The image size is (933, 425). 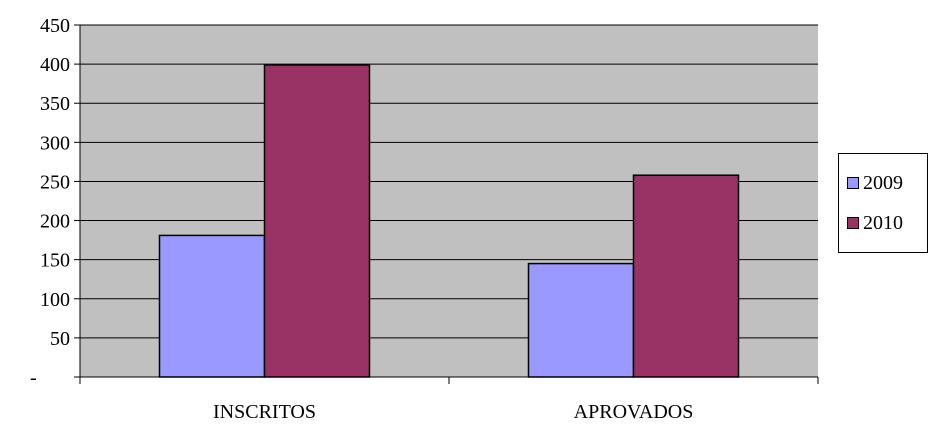 What do you see at coordinates (264, 412) in the screenshot?
I see `x-tick-label: INSCRITOS` at bounding box center [264, 412].